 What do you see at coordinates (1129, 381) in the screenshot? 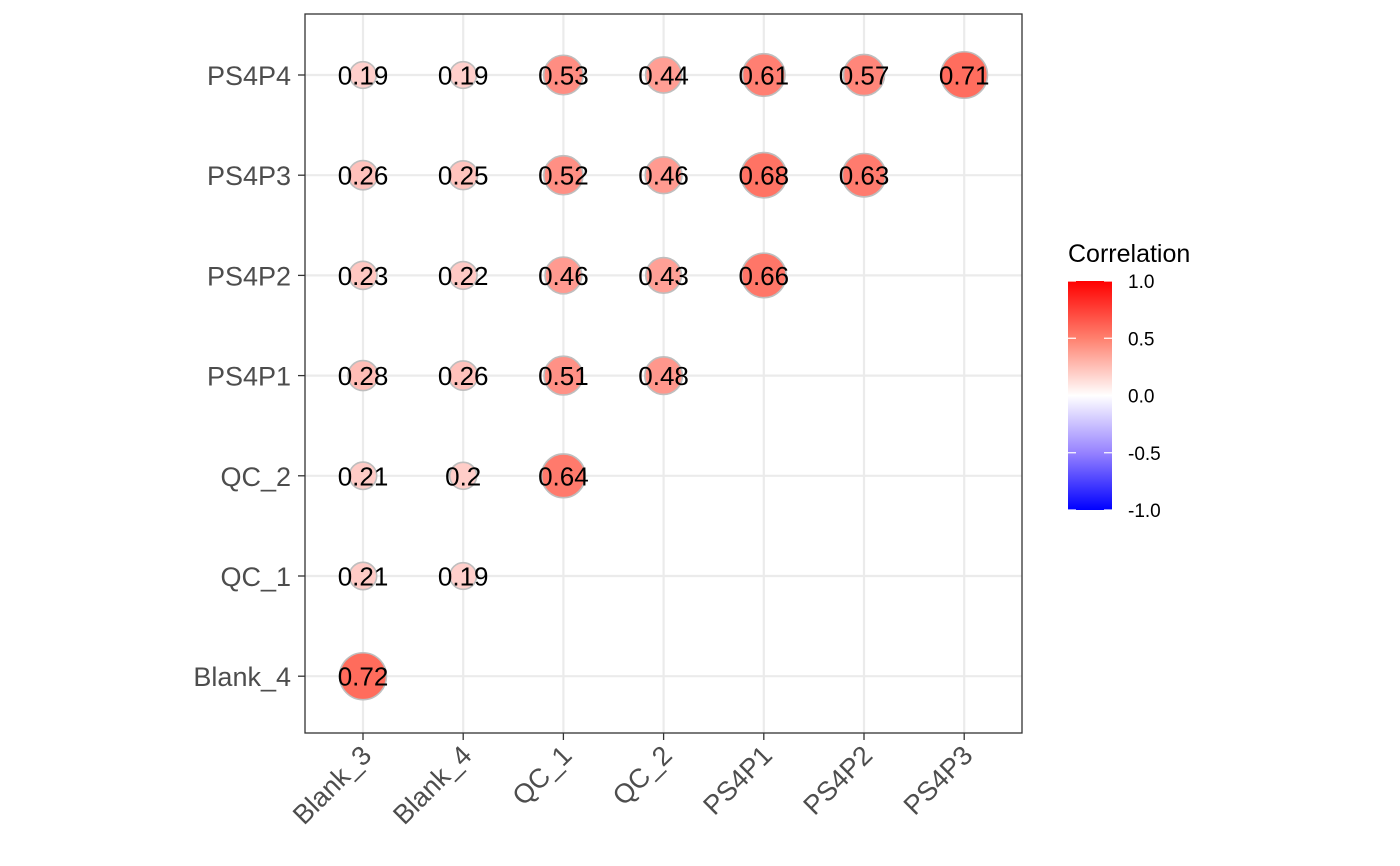
I see `legend: Correlation 1.0 0.5 0.0 -0.5 -1.0` at bounding box center [1129, 381].